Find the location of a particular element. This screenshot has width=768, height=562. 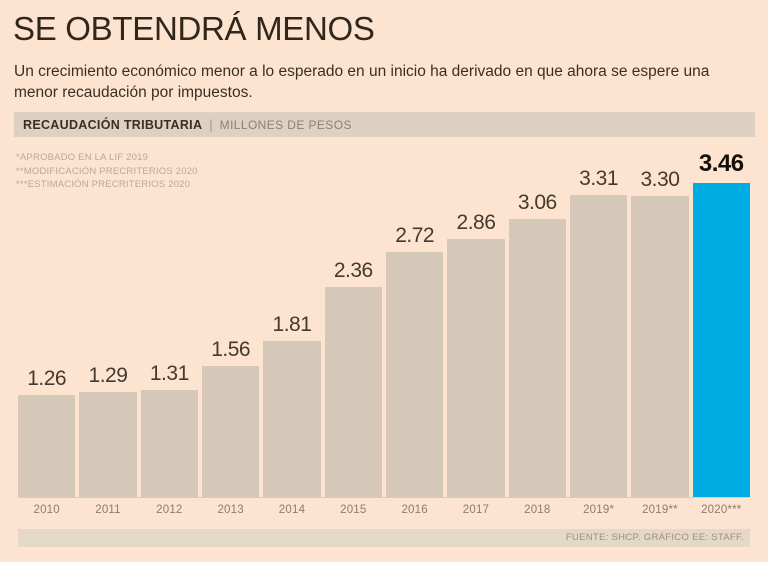

footnote-line: ***ESTIMACIÓN PRECRITERIOS 2020 is located at coordinates (103, 184).